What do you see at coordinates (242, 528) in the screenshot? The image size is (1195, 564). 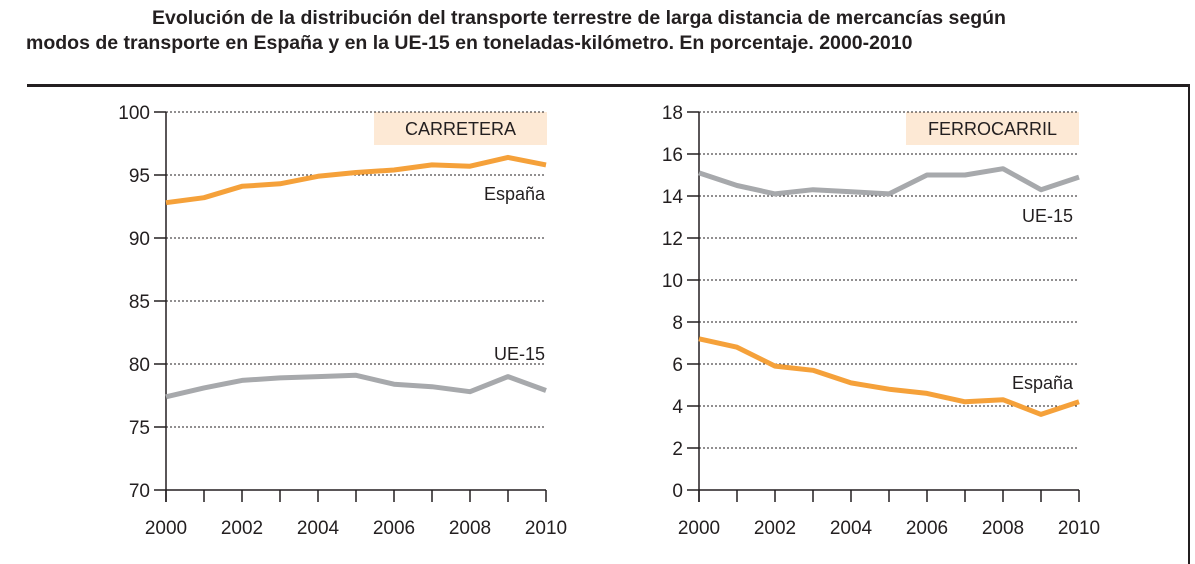 I see `carretera-x-tick-label: 2002` at bounding box center [242, 528].